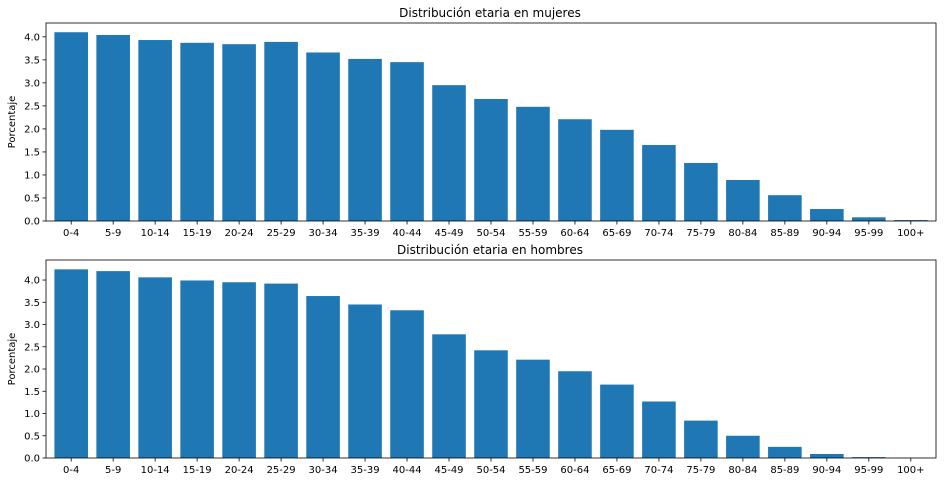 Image resolution: width=944 pixels, height=486 pixels. I want to click on chart-title: Distribución etaria en hombres, so click(490, 250).